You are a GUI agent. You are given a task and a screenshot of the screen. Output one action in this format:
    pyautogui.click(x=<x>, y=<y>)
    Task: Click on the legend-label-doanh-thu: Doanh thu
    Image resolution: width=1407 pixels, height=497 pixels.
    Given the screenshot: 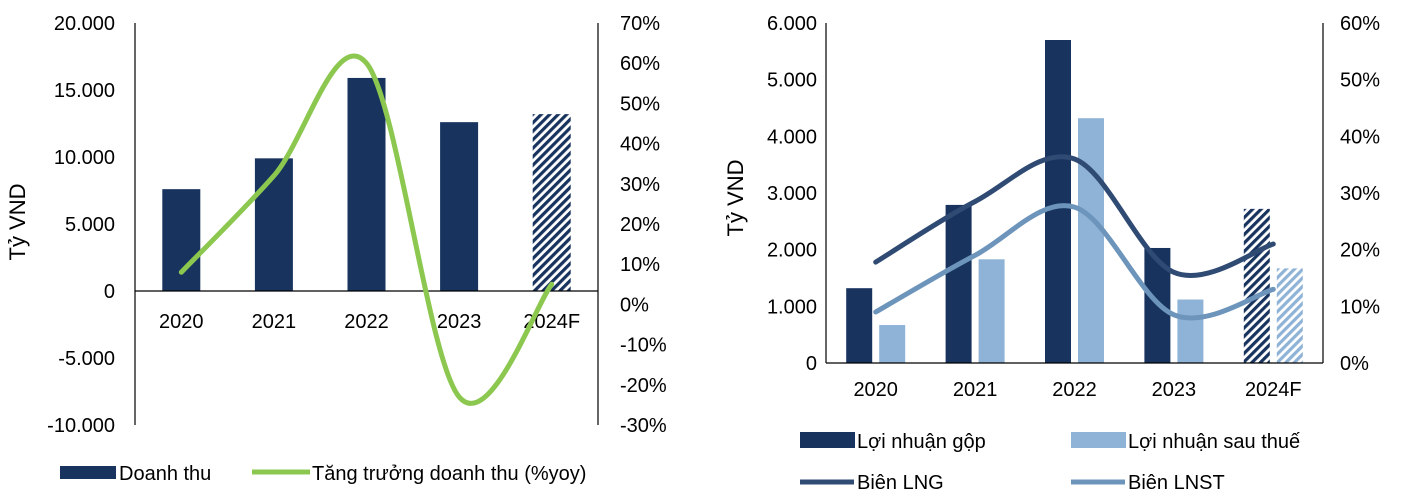 What is the action you would take?
    pyautogui.click(x=165, y=474)
    